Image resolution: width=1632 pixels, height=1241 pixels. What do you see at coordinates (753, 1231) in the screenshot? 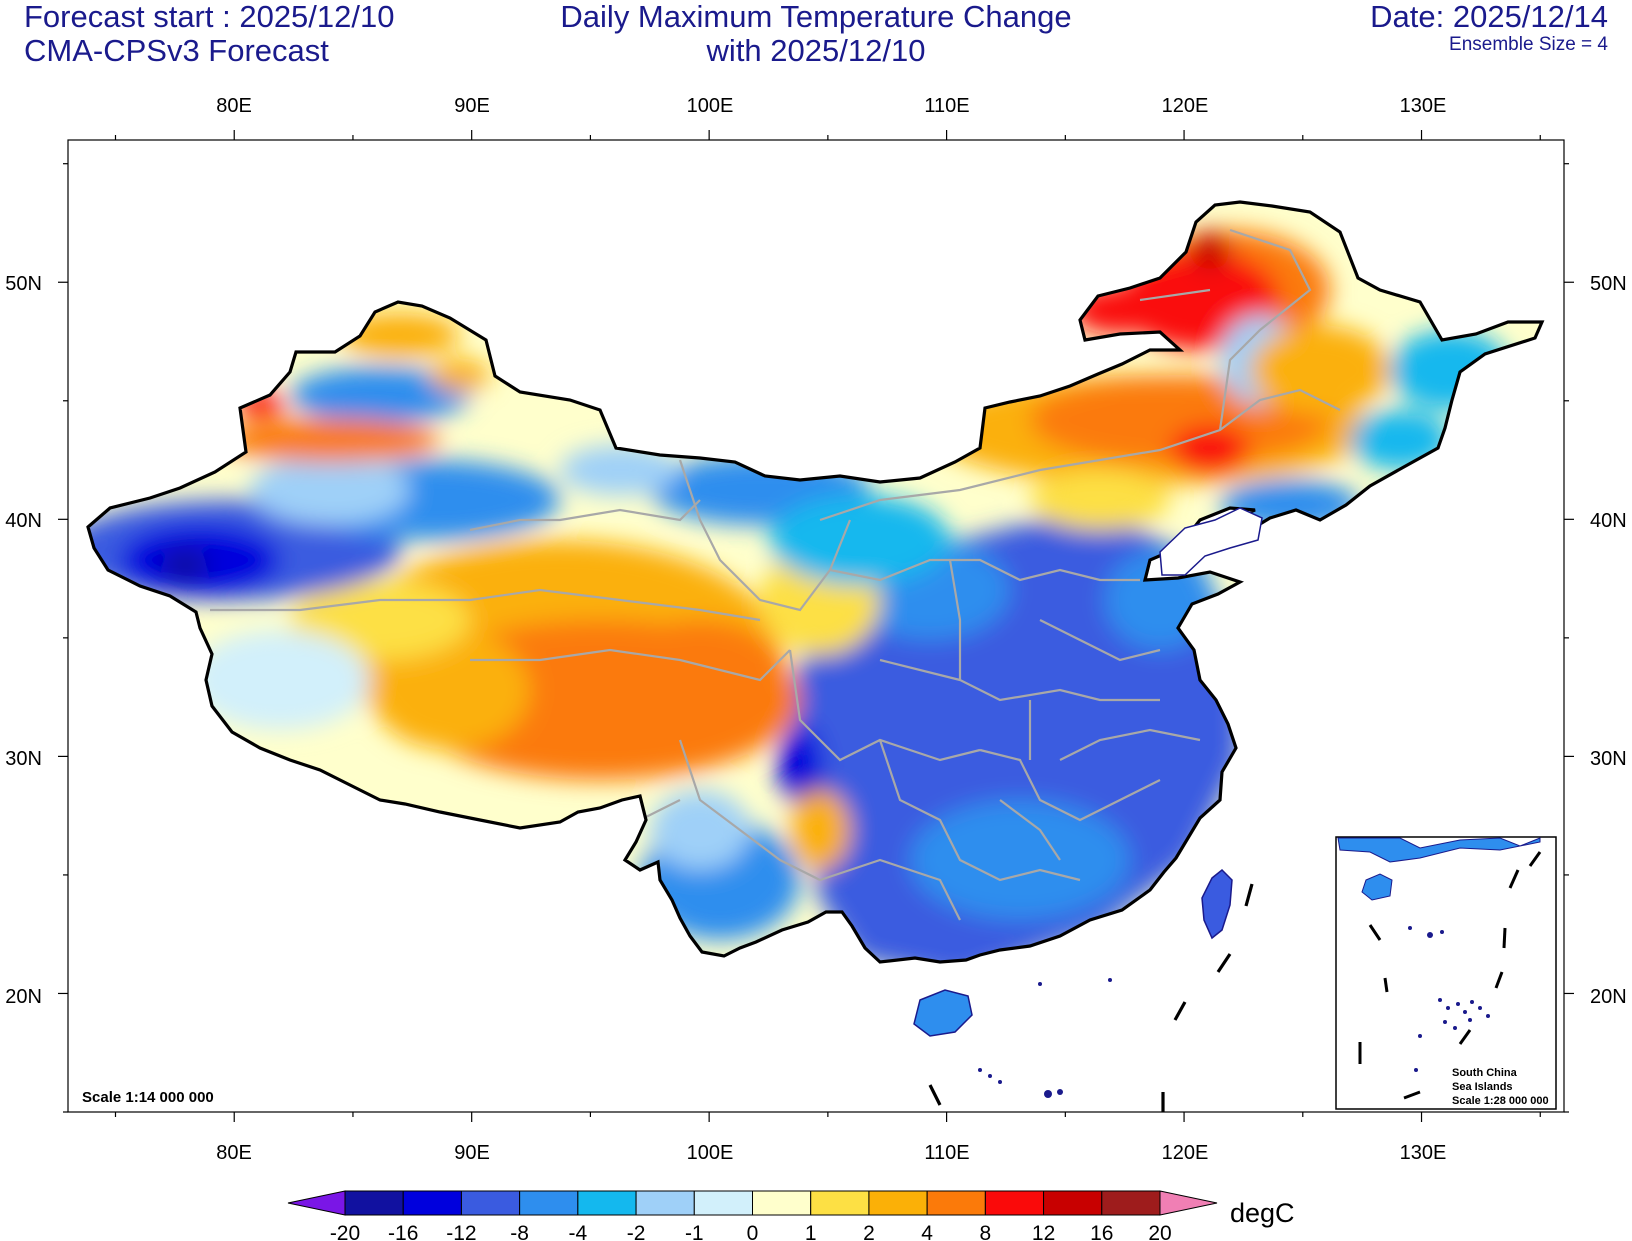
I see `colorbar-label: 0` at bounding box center [753, 1231].